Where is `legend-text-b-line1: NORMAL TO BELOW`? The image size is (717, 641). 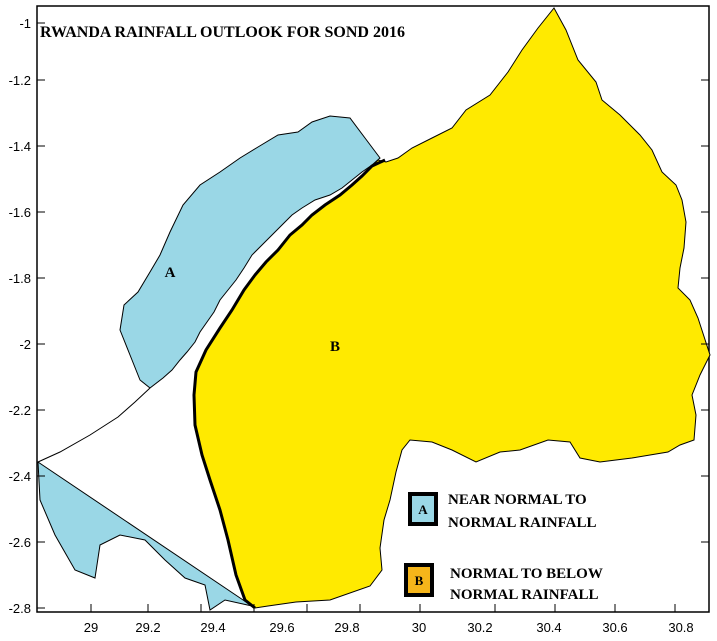 legend-text-b-line1: NORMAL TO BELOW is located at coordinates (526, 574).